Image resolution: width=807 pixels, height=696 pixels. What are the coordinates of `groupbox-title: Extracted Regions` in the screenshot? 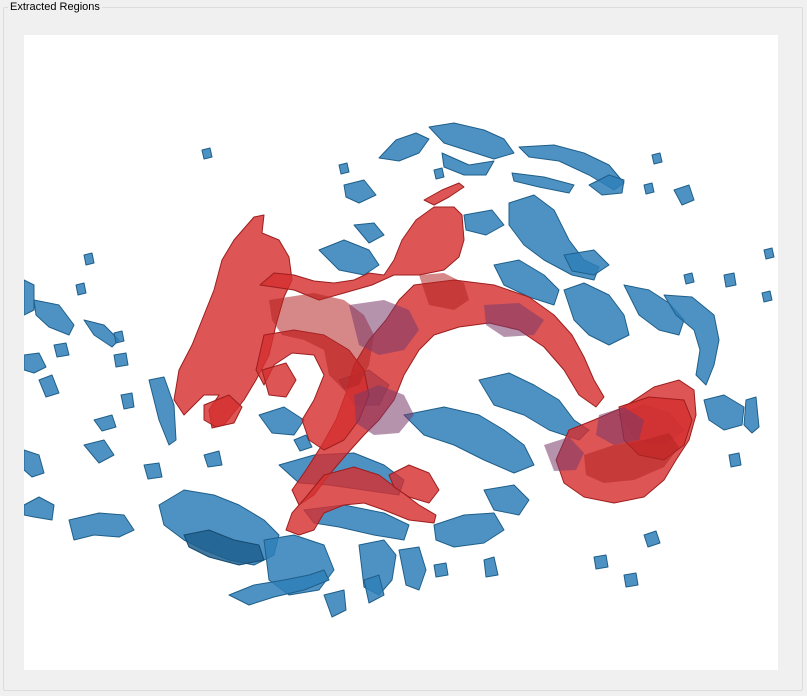 It's located at (55, 7).